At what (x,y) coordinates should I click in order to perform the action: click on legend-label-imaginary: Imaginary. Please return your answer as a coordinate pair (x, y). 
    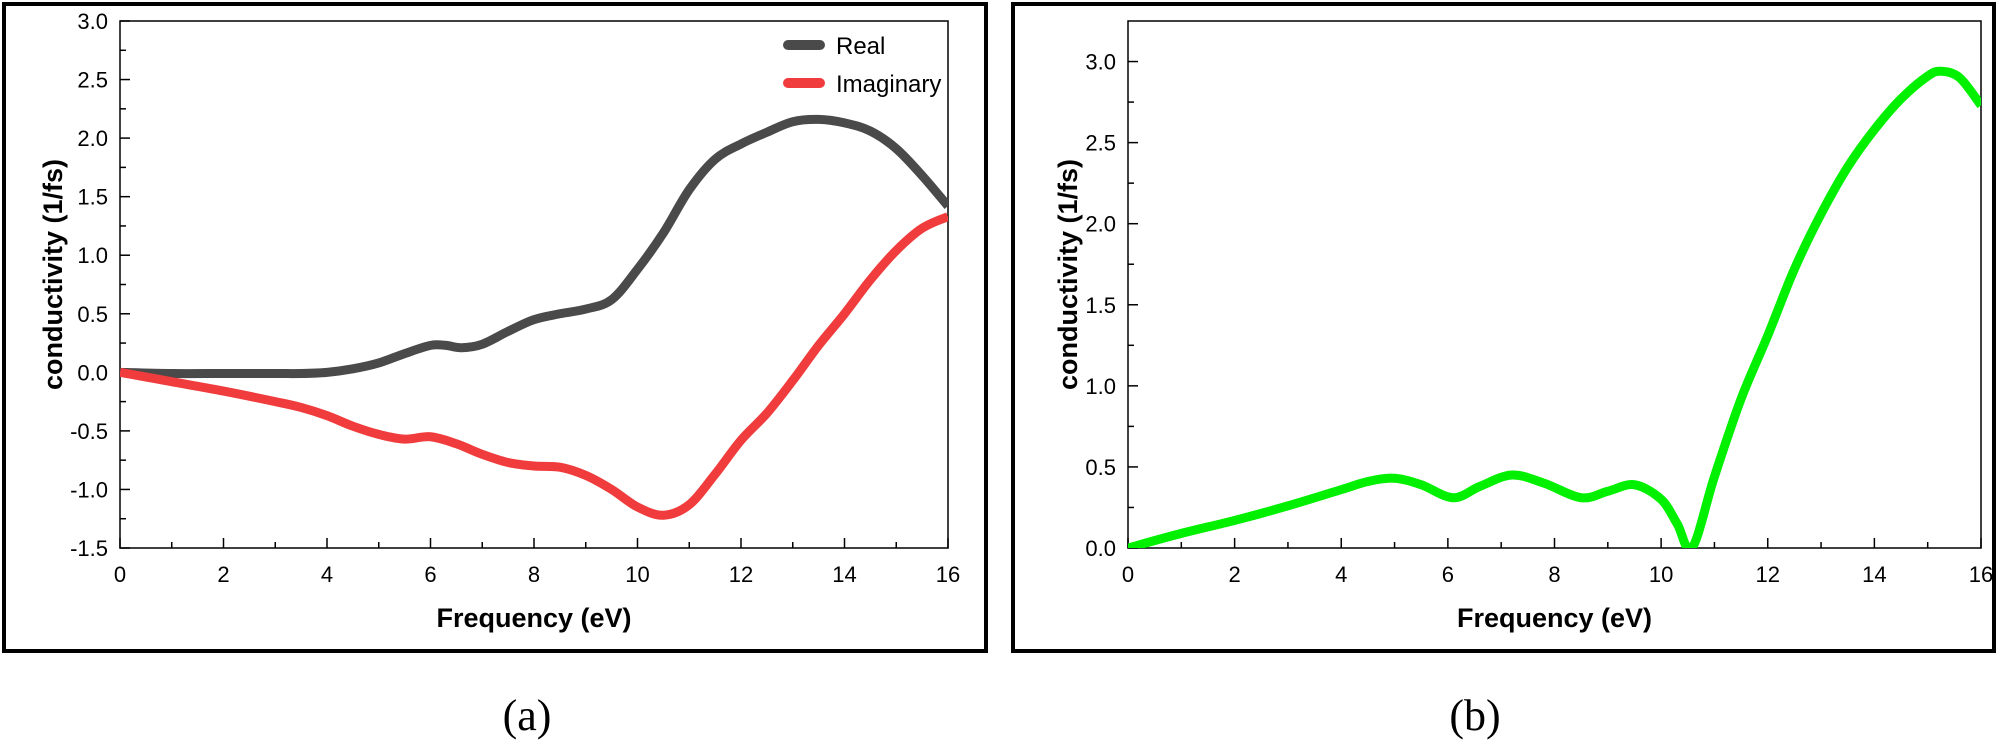
    Looking at the image, I should click on (888, 84).